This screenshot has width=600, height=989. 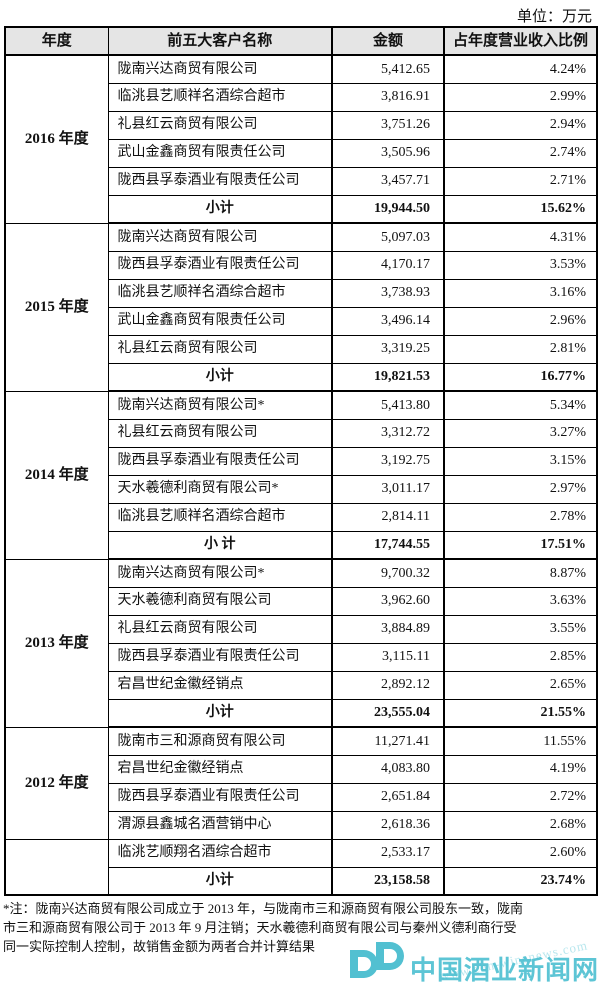 I want to click on year-cell-empty, so click(x=56, y=867).